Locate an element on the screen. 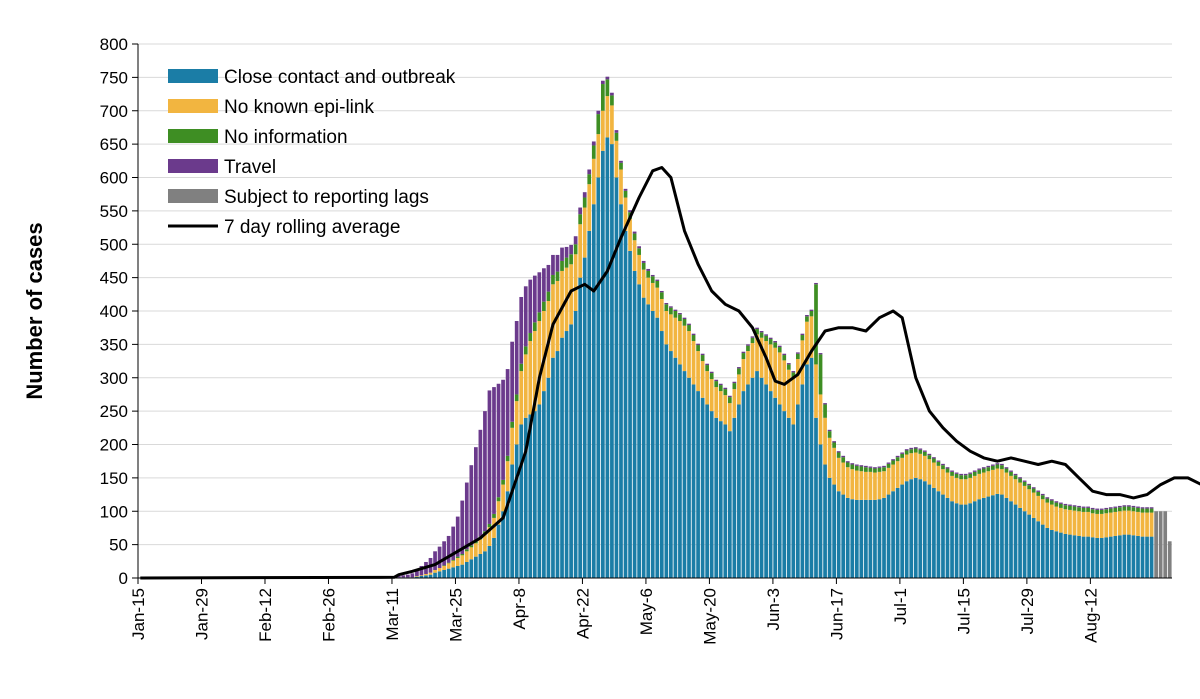 The width and height of the screenshot is (1200, 699). x-tick-label: Jun-3 is located at coordinates (773, 609).